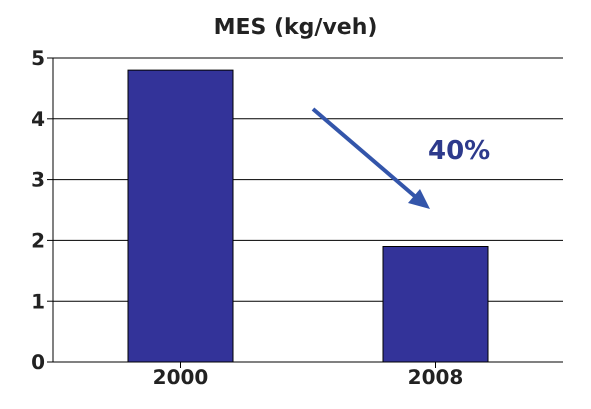 The image size is (591, 409). Describe the element at coordinates (459, 151) in the screenshot. I see `annotation: 40%` at that location.